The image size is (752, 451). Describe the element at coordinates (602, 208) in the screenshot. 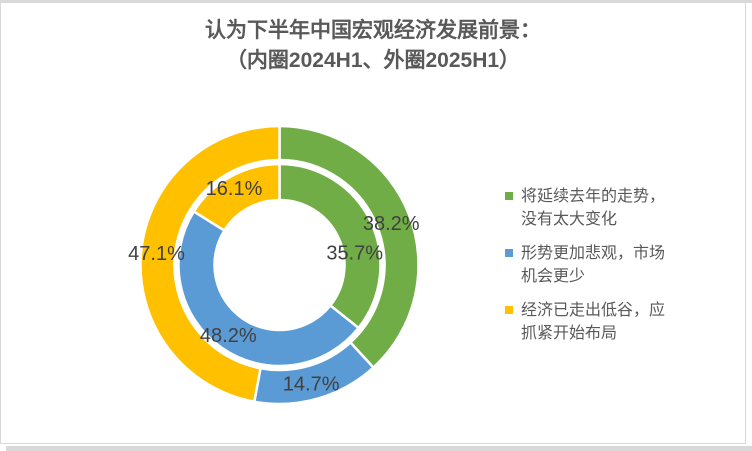

I see `legend-item-0: 将延续去年的走势， 没有太大变化` at that location.